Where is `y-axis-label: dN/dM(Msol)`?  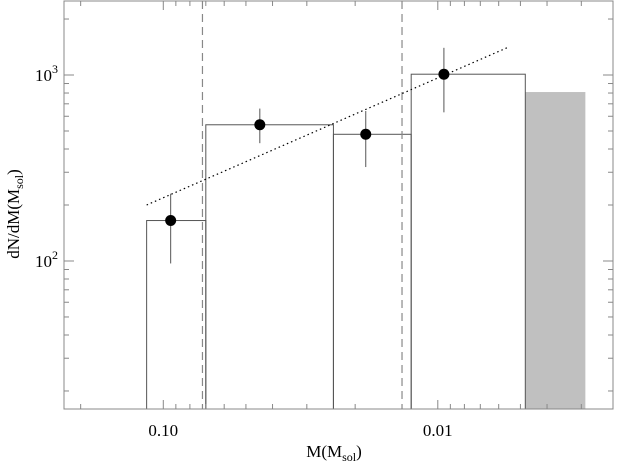
y-axis-label: dN/dM(Msol) is located at coordinates (15, 214).